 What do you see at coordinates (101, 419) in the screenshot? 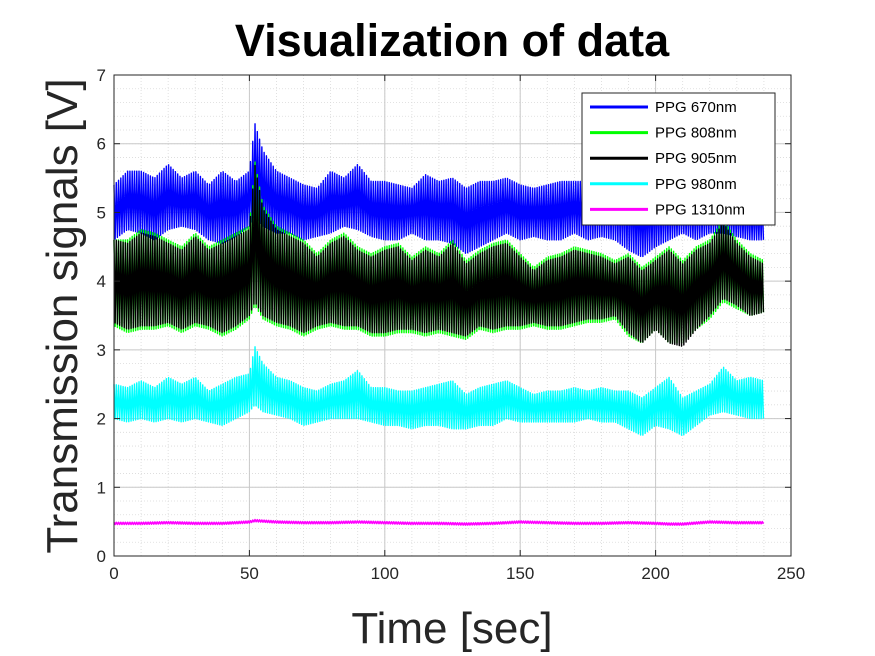
I see `y-tick-label: 2` at bounding box center [101, 419].